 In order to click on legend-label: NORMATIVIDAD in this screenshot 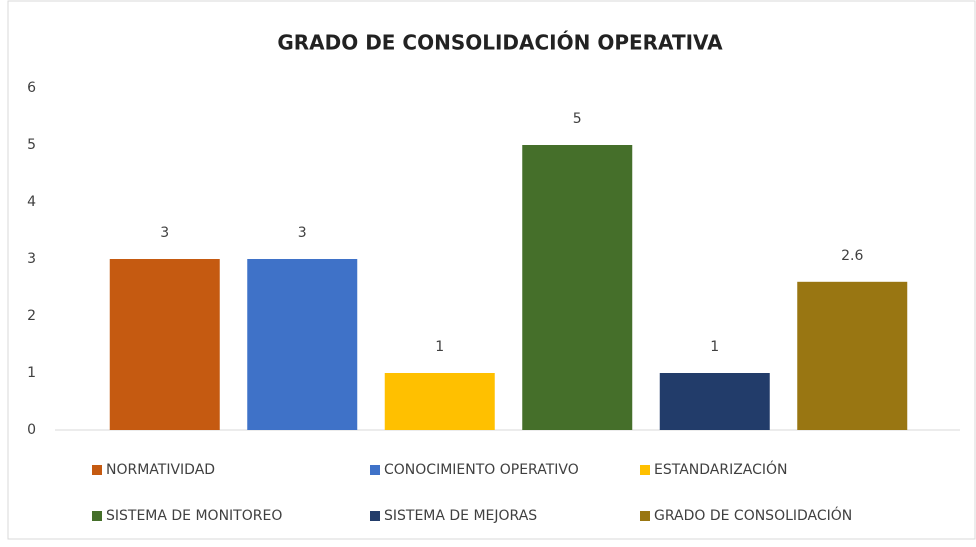, I will do `click(160, 470)`.